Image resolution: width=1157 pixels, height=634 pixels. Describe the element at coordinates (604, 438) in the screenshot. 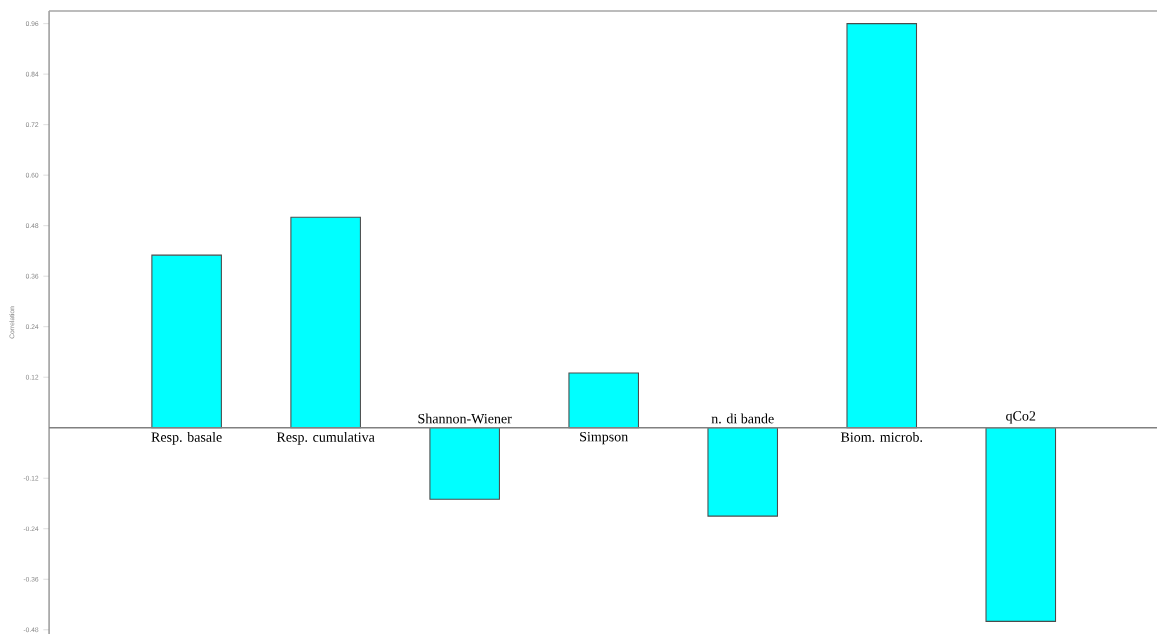

I see `x-tick-label: Simpson` at that location.